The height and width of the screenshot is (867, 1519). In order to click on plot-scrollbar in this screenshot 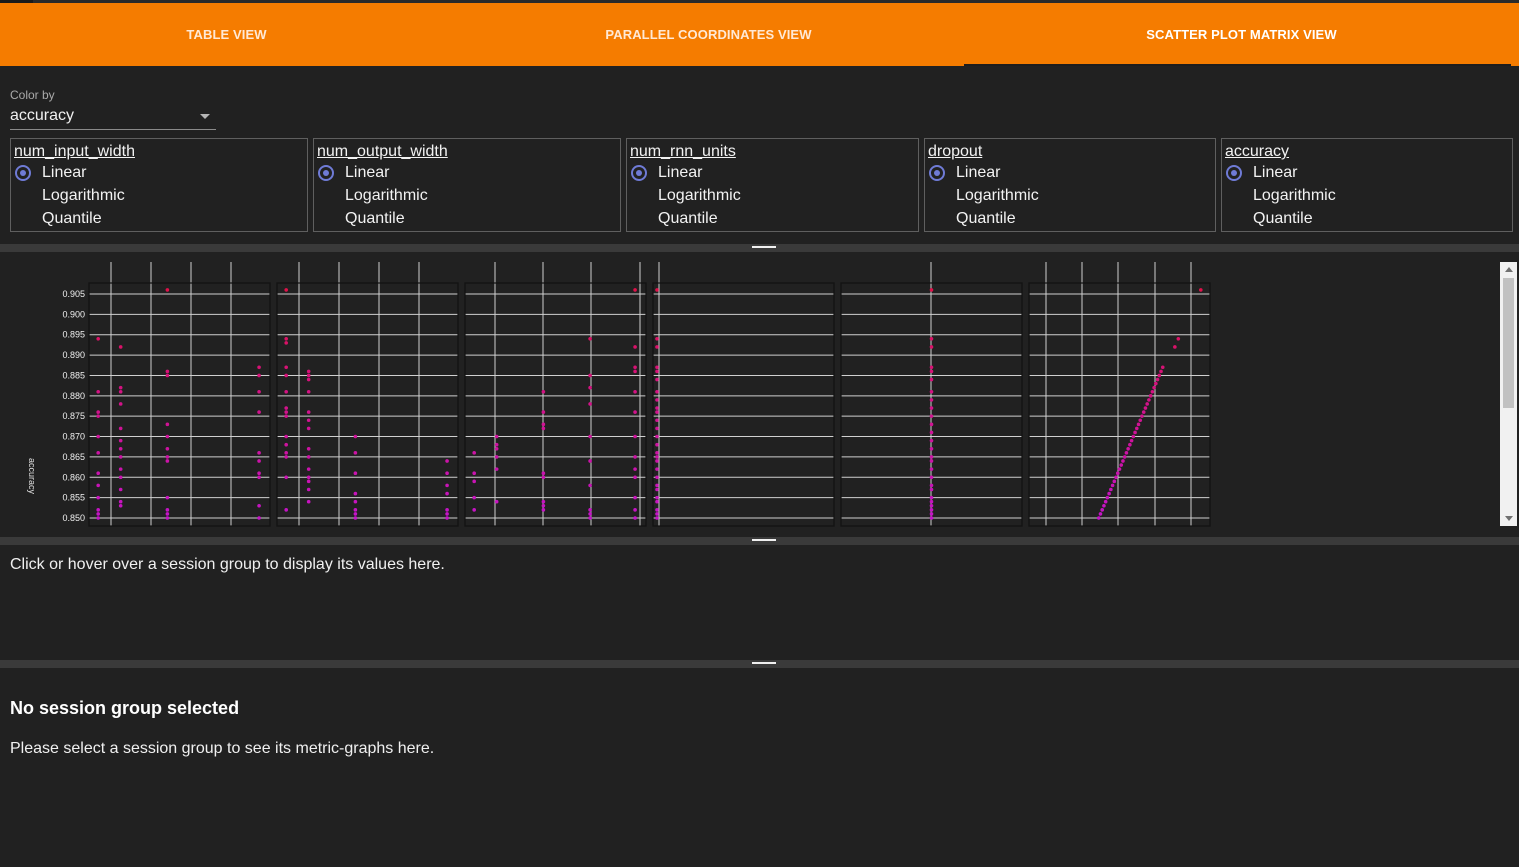, I will do `click(1508, 394)`.